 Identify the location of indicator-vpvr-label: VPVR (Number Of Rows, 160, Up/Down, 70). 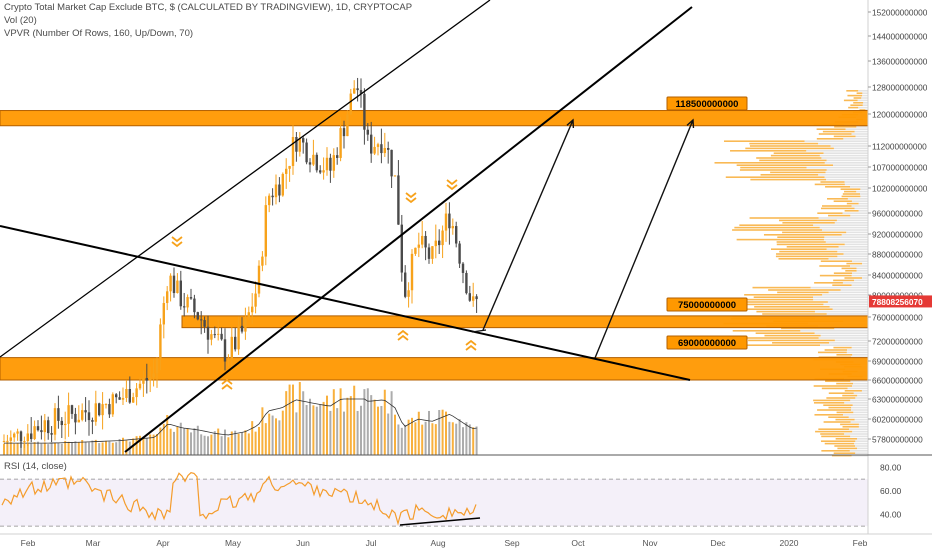
(99, 33).